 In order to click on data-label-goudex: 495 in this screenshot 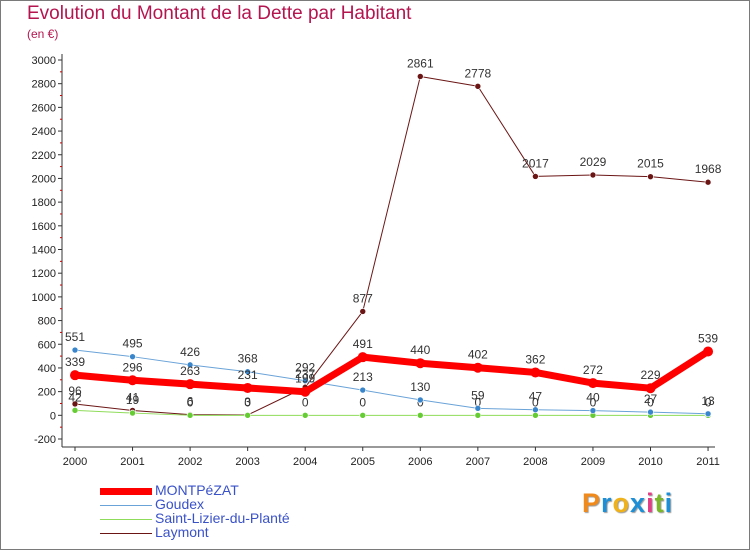, I will do `click(133, 344)`.